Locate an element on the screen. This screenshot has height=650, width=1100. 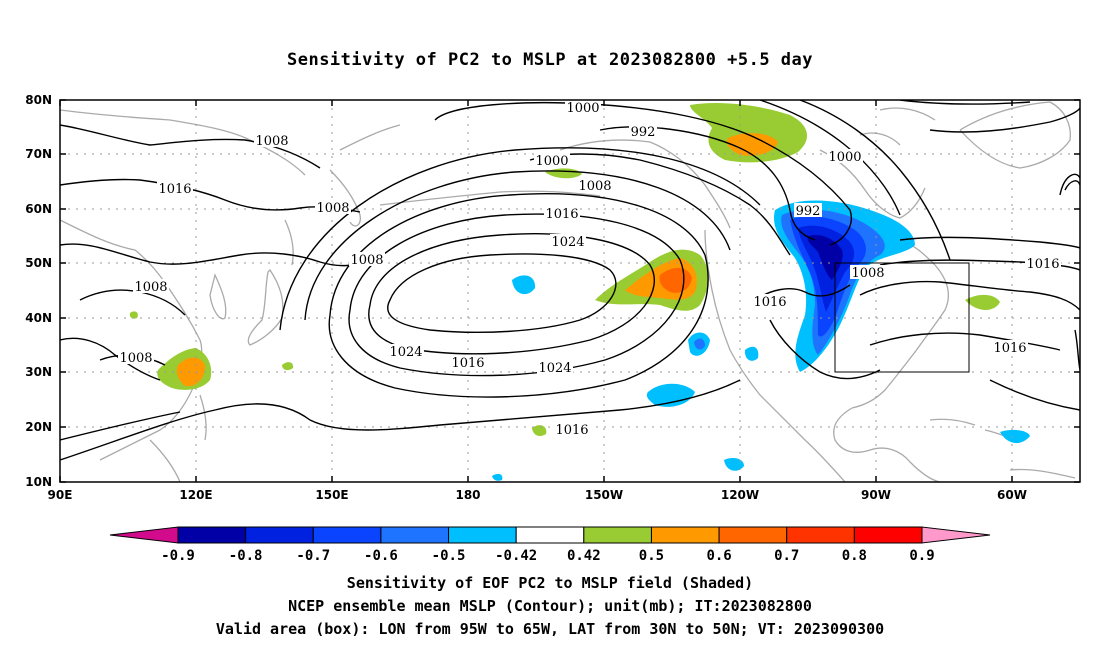
colorbar-label: -0.8 is located at coordinates (246, 556).